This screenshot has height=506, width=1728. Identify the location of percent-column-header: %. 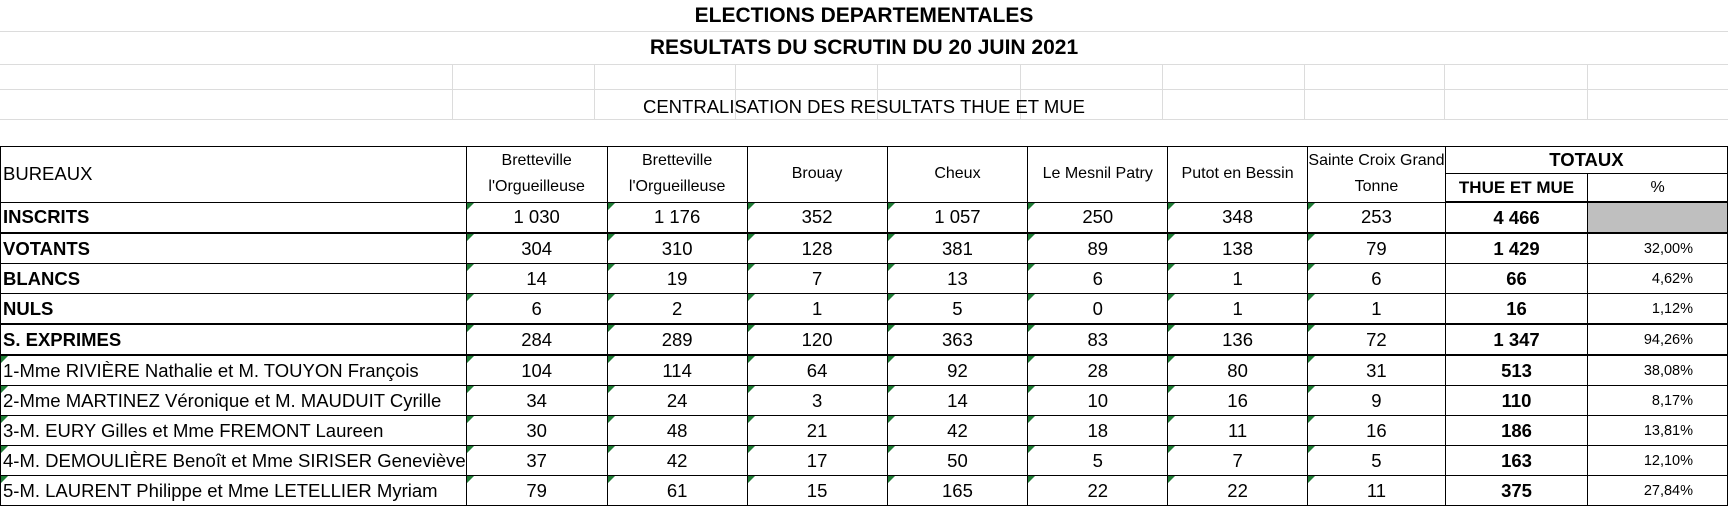
(1657, 188).